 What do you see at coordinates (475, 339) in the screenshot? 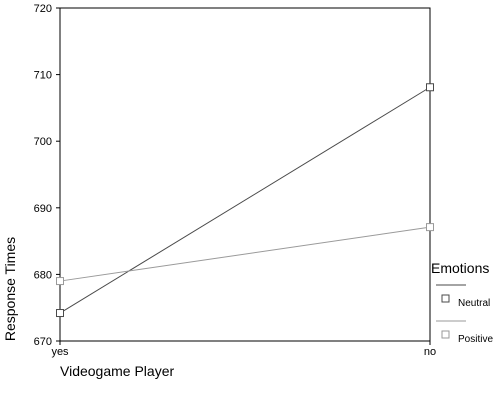
I see `legend-label-positive: Positive` at bounding box center [475, 339].